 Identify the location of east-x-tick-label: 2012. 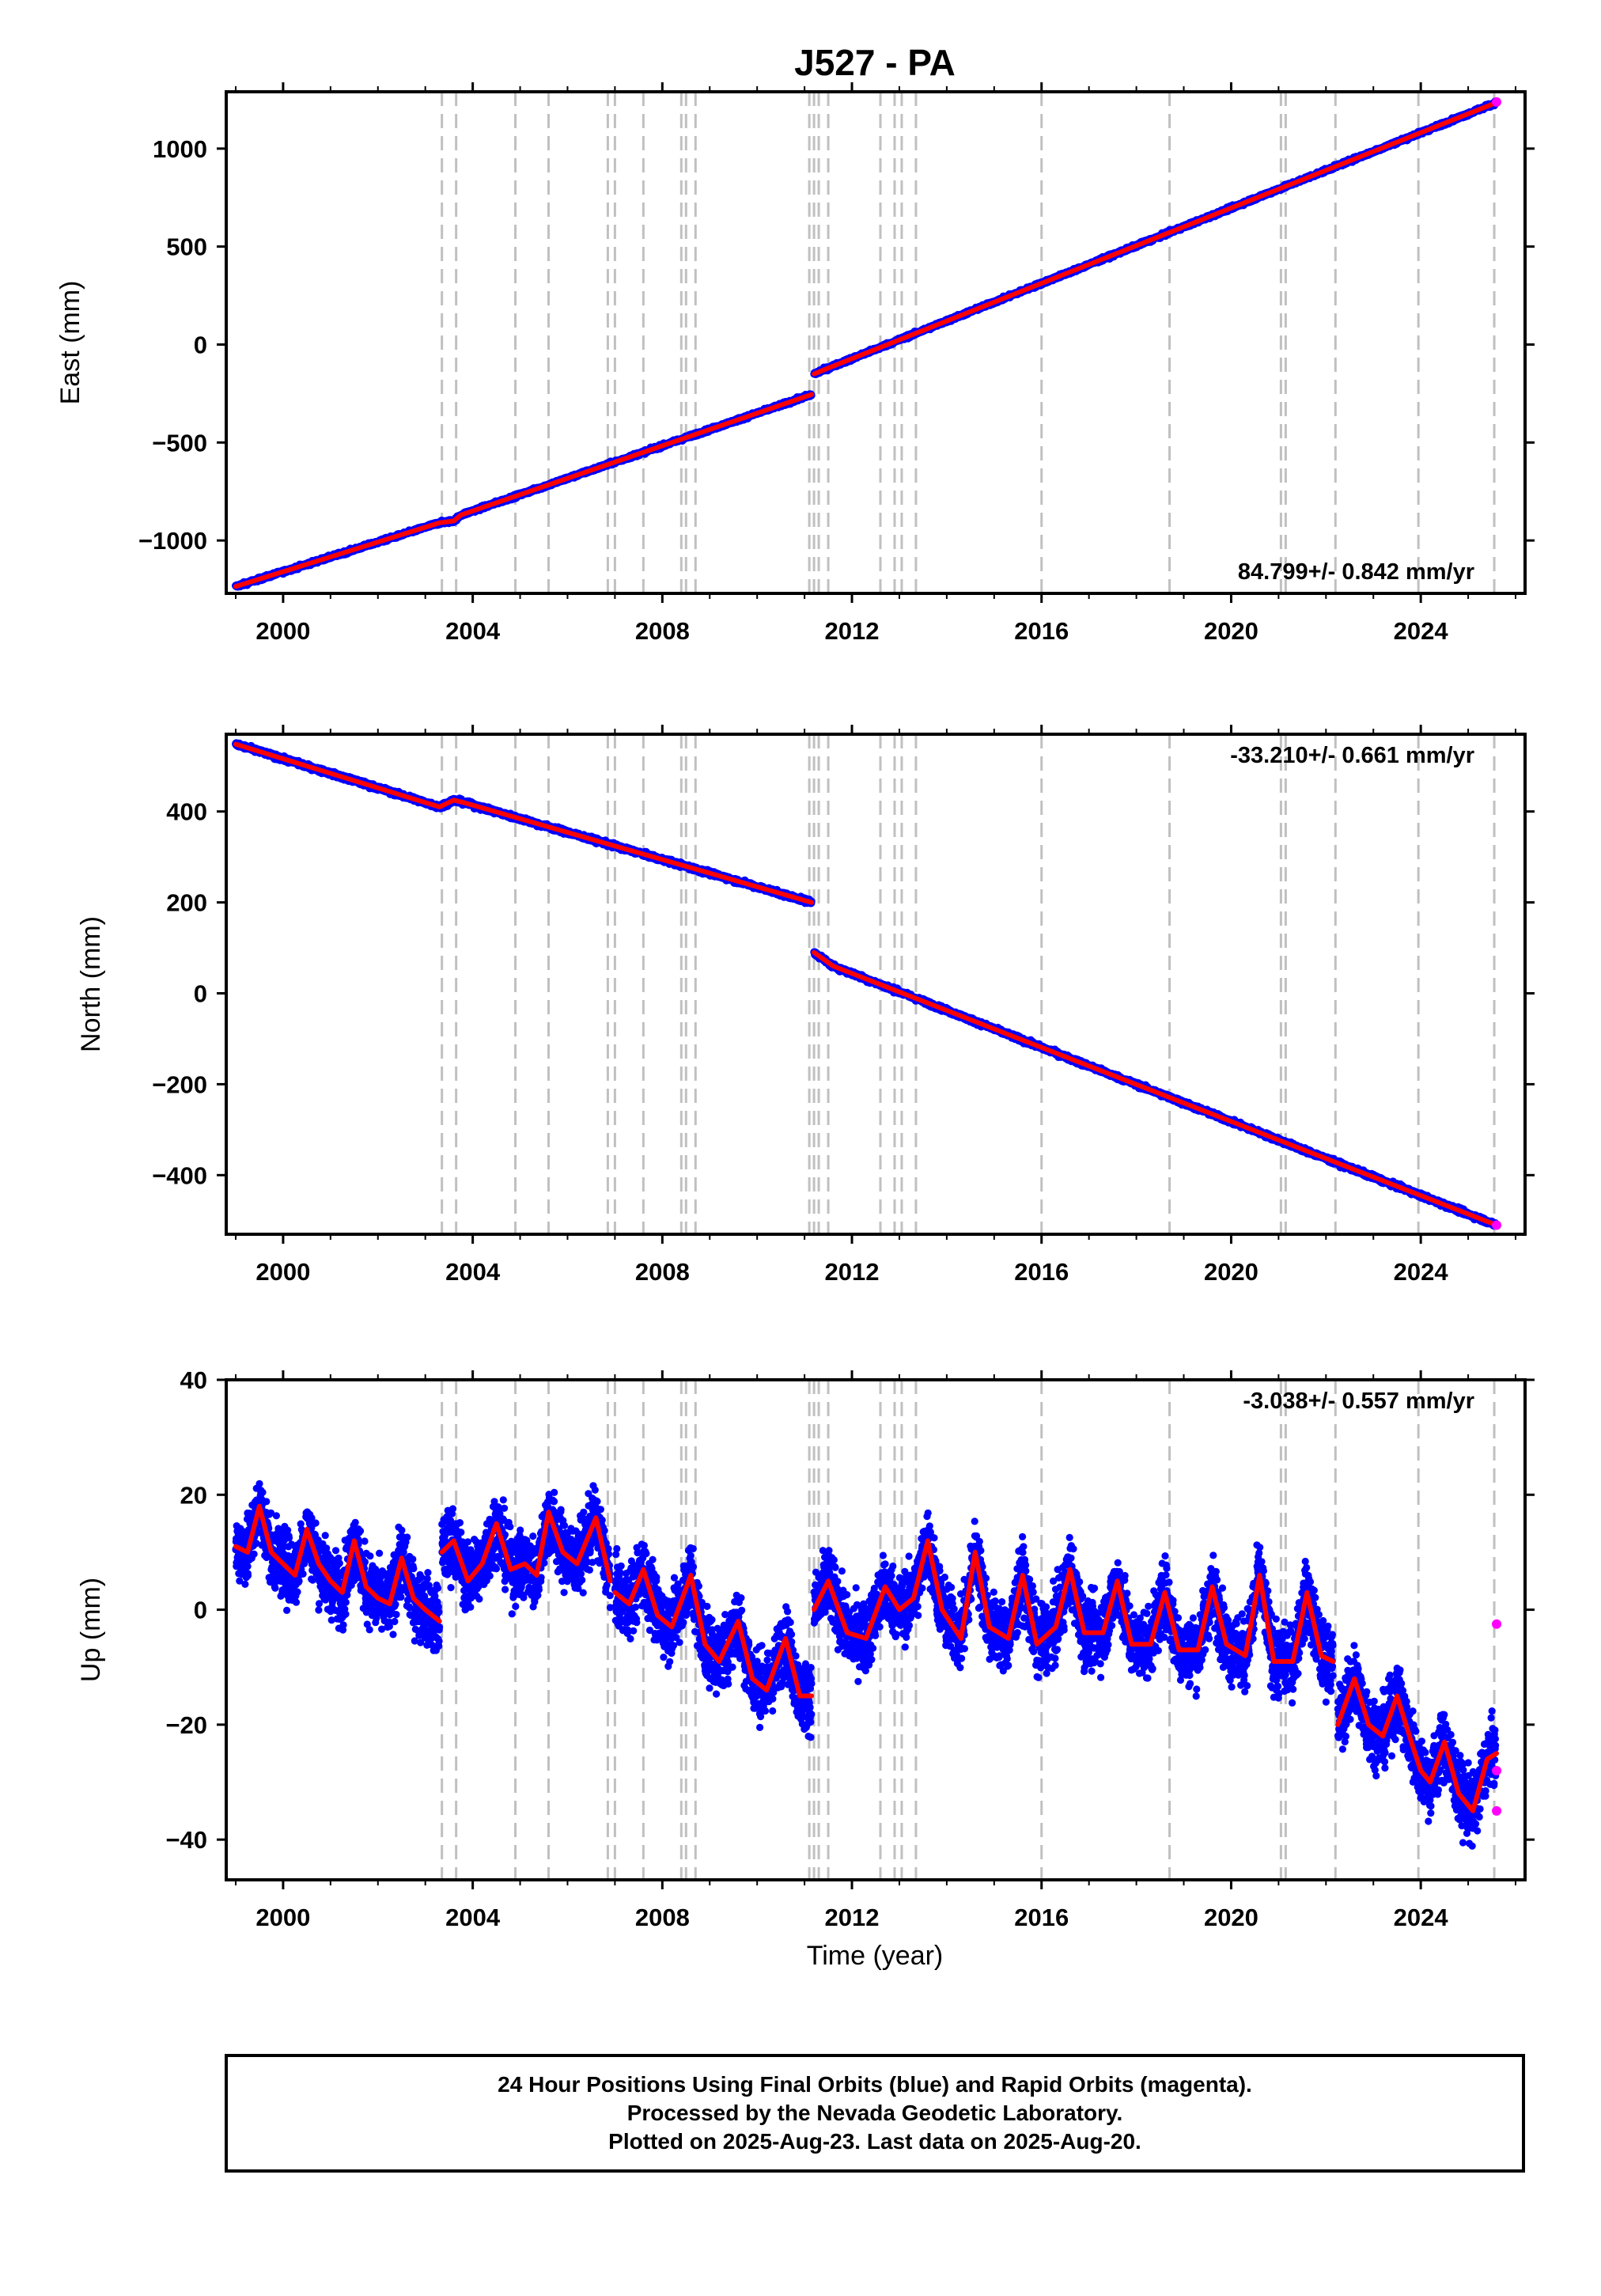
(852, 631).